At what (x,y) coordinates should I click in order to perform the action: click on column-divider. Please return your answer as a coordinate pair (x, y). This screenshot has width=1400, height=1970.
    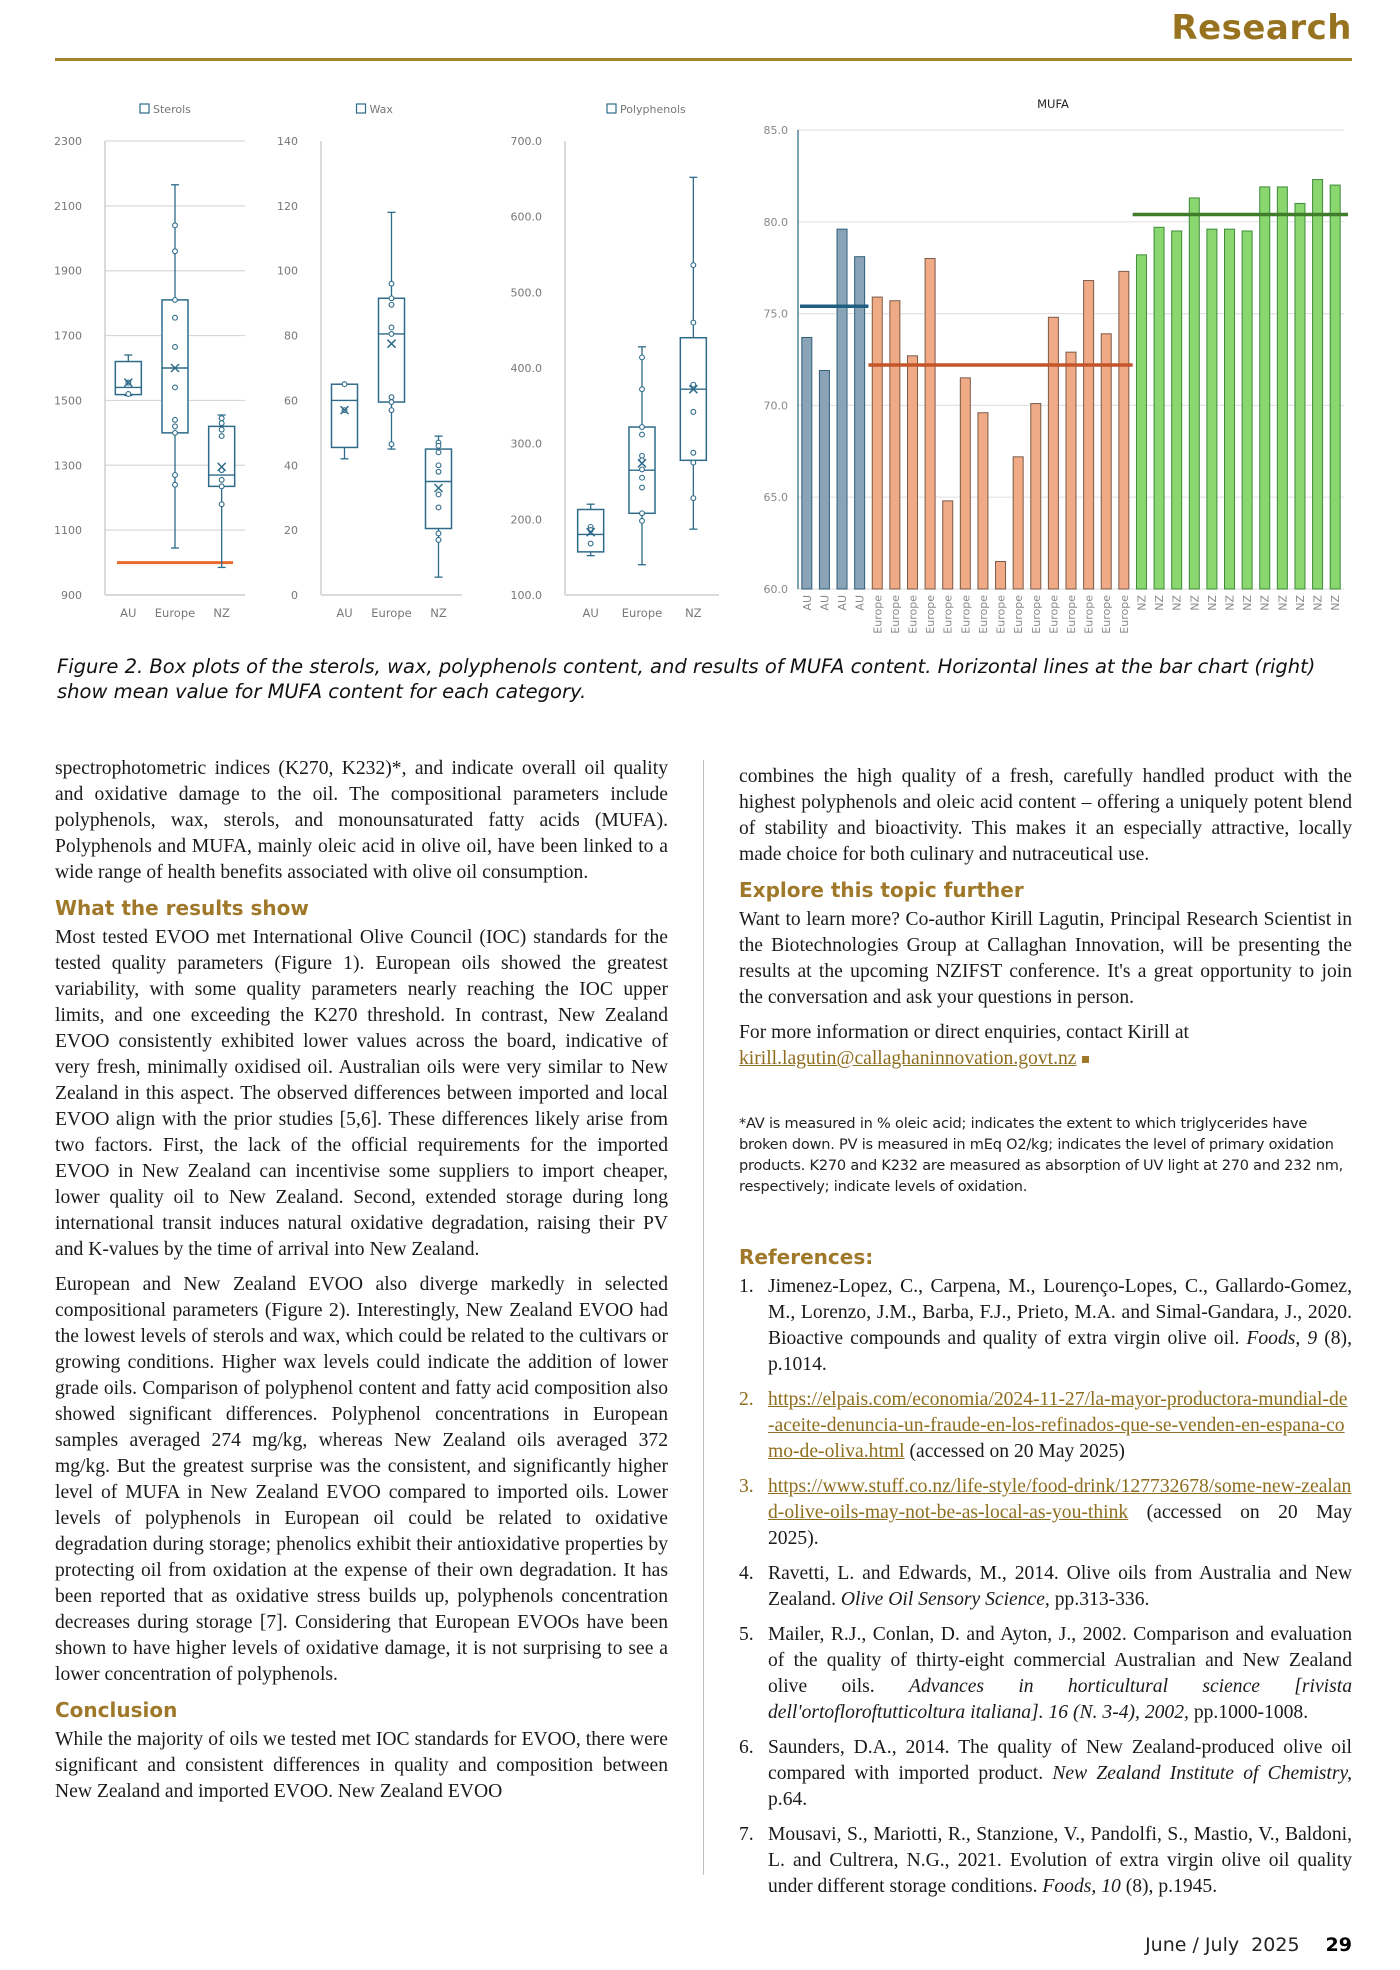
    Looking at the image, I should click on (703, 1317).